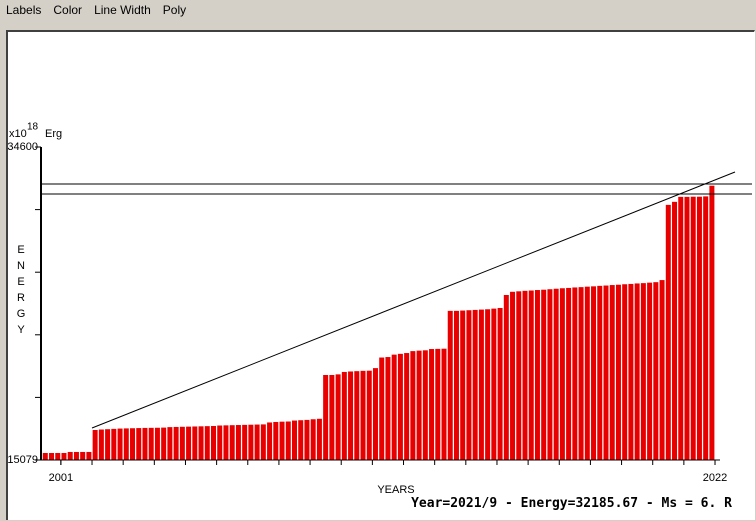 Image resolution: width=756 pixels, height=521 pixels. I want to click on x-tick-label: 2001, so click(61, 478).